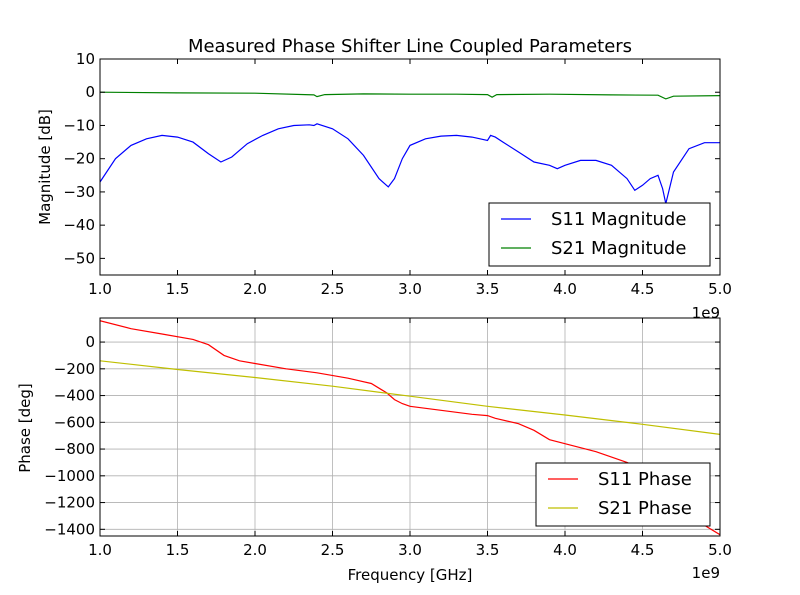 The width and height of the screenshot is (800, 595). I want to click on series-line-s21-magnitude, so click(410, 95).